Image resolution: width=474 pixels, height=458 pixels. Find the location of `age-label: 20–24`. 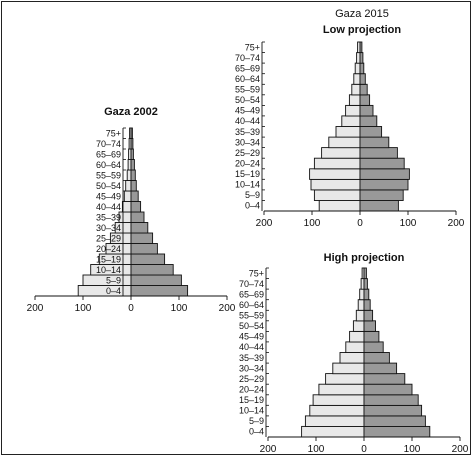

age-label: 20–24 is located at coordinates (251, 390).